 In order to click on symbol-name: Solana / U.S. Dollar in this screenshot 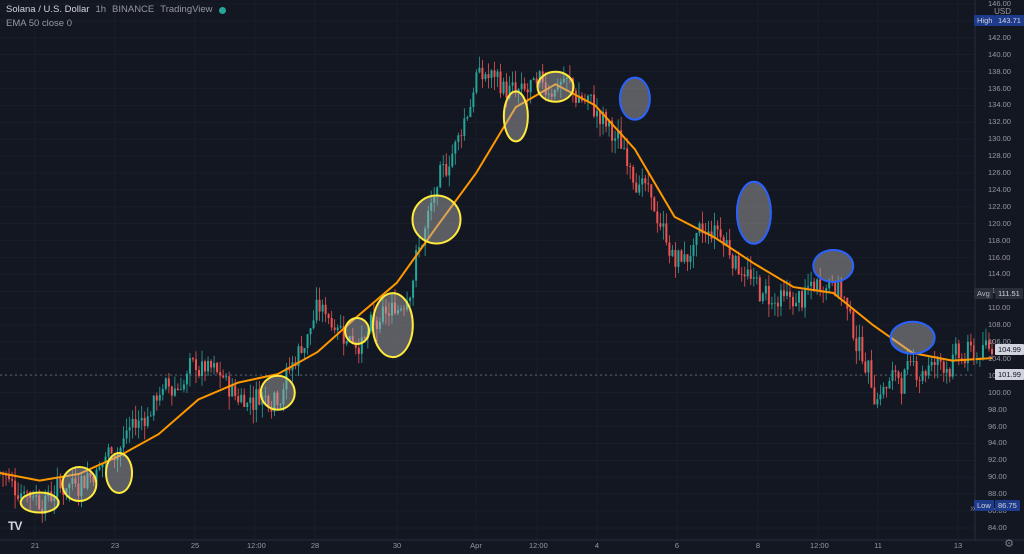, I will do `click(48, 9)`.